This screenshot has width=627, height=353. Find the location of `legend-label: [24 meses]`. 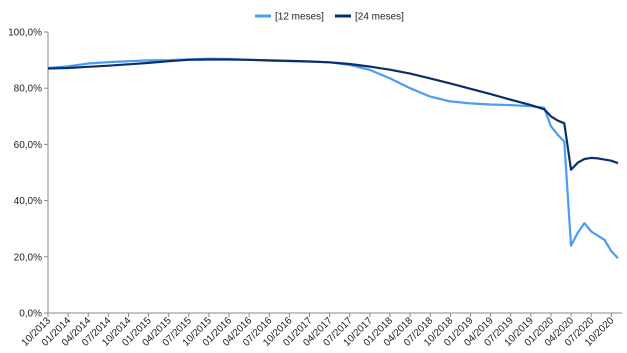

legend-label: [24 meses] is located at coordinates (379, 17).